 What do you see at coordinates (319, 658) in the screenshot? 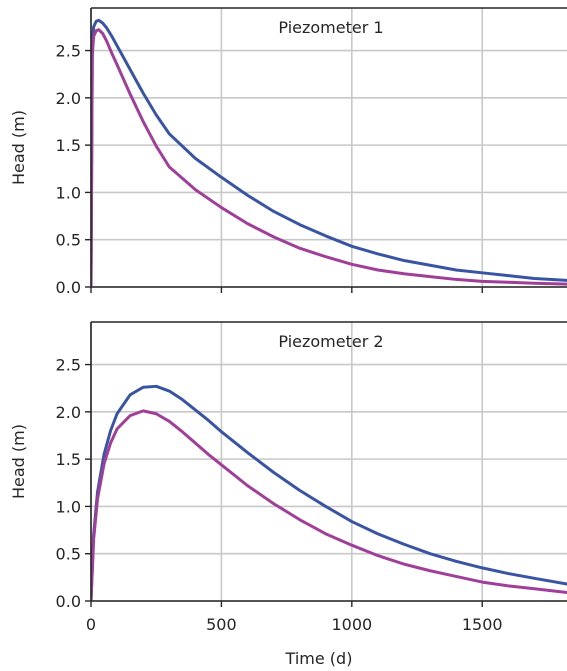
I see `x-axis-label: Time (d)` at bounding box center [319, 658].